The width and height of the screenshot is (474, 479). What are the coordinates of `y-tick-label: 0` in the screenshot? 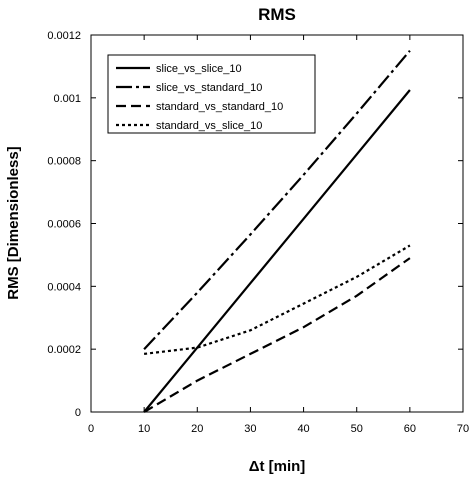 It's located at (78, 413).